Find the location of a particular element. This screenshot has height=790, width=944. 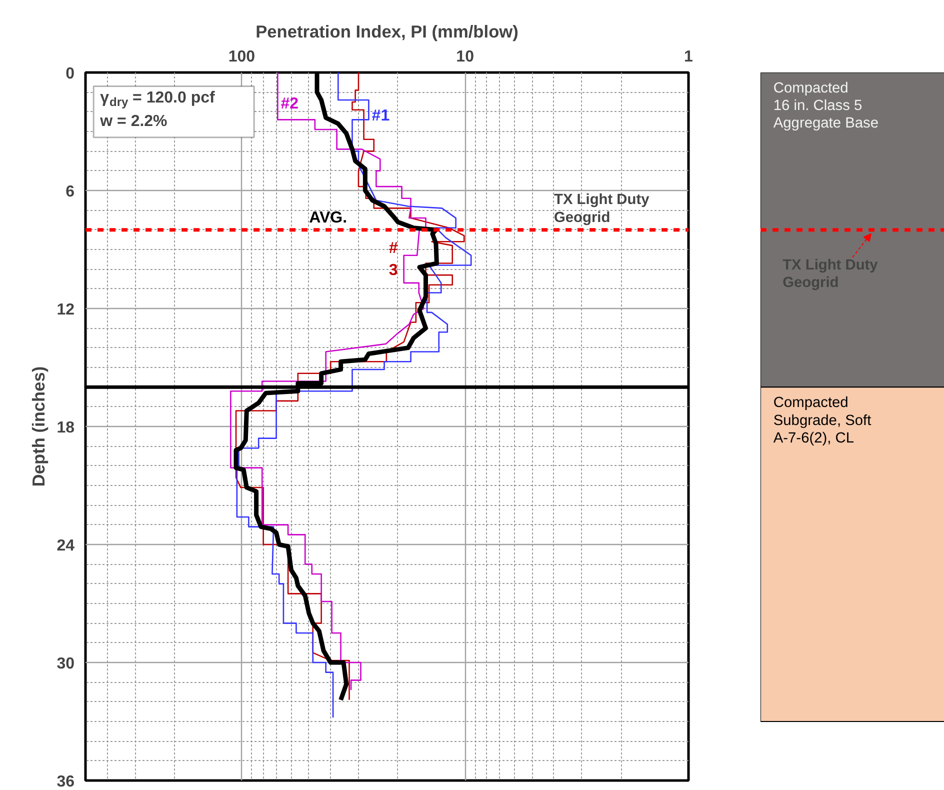

y-tick-label: 24 is located at coordinates (65, 546).